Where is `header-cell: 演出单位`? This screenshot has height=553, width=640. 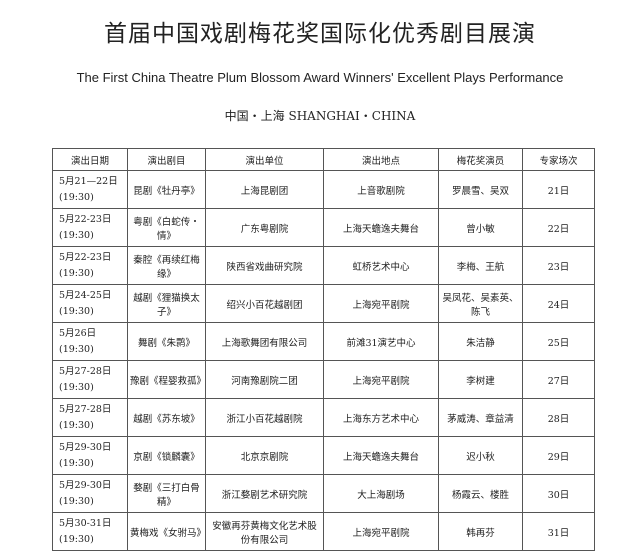 header-cell: 演出单位 is located at coordinates (264, 159).